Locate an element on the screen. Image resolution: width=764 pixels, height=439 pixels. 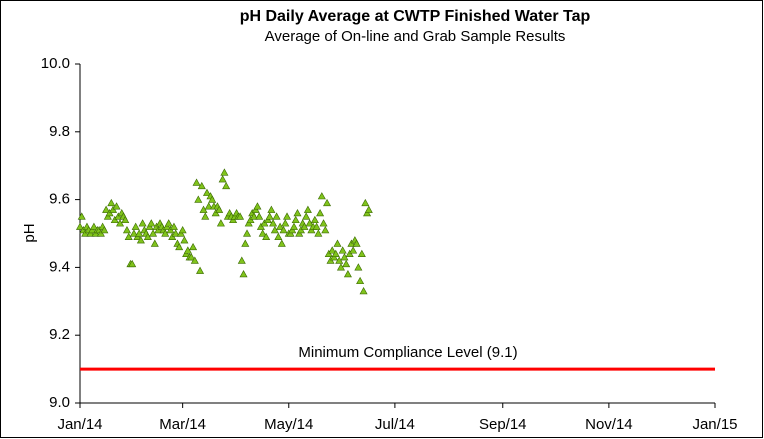
x-tick-label: Sep/14 is located at coordinates (503, 424).